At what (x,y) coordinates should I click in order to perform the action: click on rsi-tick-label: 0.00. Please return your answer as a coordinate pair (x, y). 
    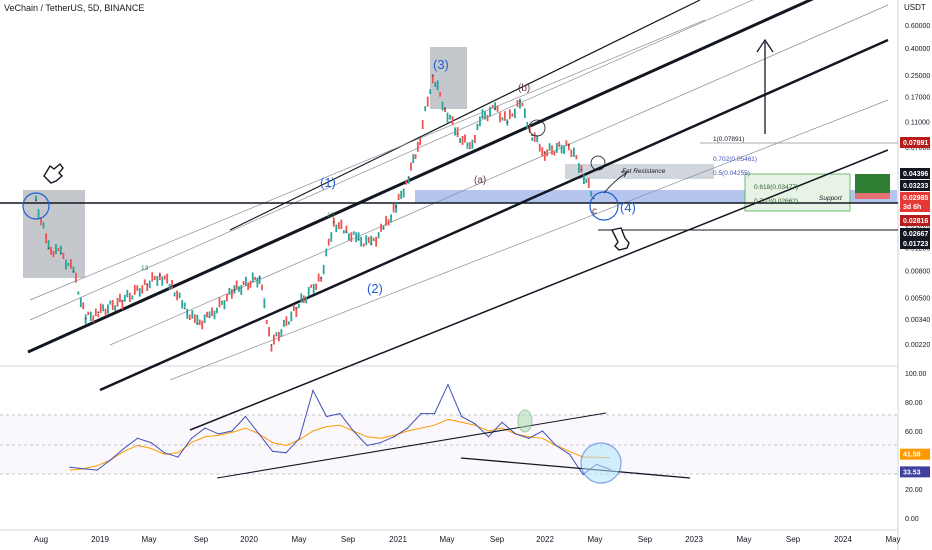
    Looking at the image, I should click on (912, 519).